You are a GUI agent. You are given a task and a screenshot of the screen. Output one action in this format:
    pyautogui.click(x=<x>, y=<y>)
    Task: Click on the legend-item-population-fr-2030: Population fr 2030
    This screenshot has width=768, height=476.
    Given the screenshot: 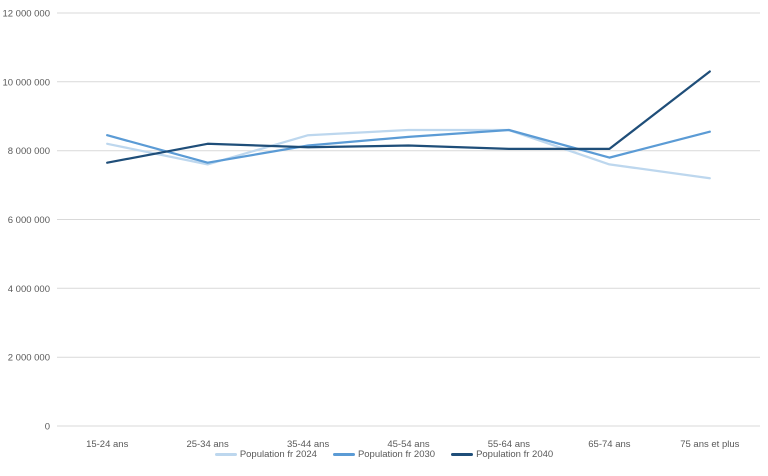 What is the action you would take?
    pyautogui.click(x=384, y=454)
    